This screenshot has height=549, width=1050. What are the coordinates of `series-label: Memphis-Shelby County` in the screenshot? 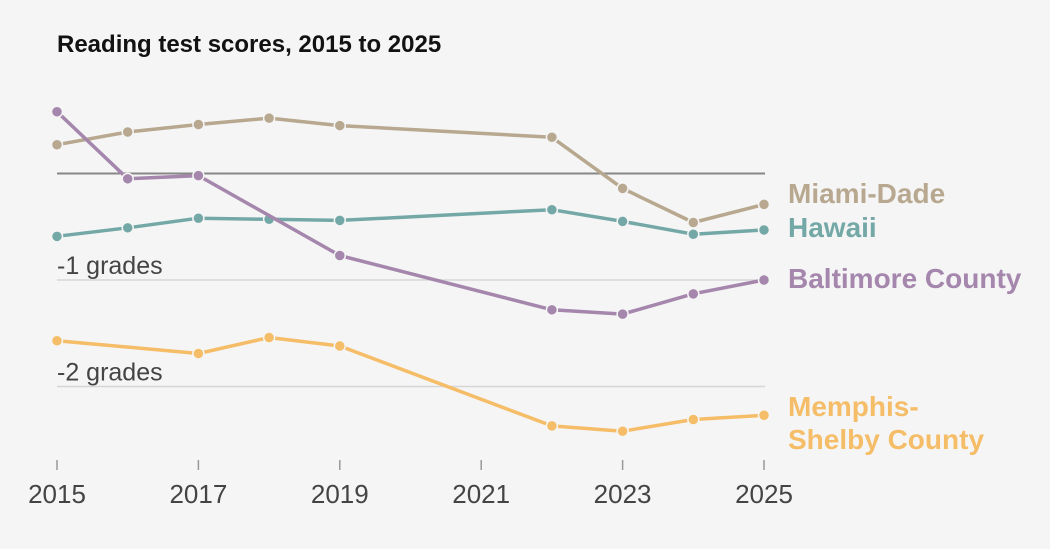 It's located at (886, 423).